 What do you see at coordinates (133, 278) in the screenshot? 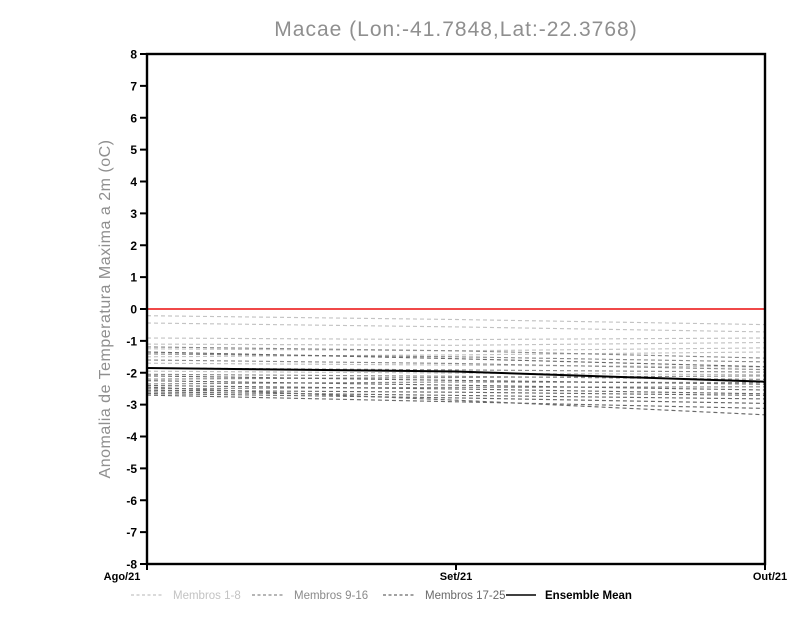
I see `y-tick-label: 1` at bounding box center [133, 278].